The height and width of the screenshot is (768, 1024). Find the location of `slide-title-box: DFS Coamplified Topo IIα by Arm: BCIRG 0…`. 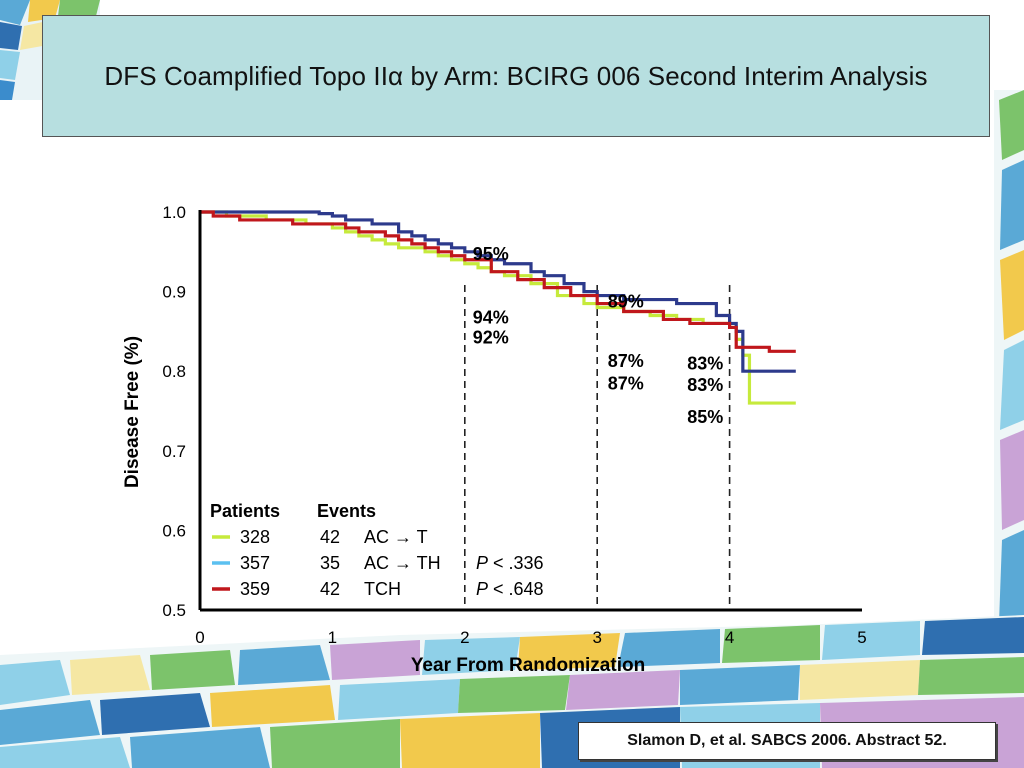

slide-title-box: DFS Coamplified Topo IIα by Arm: BCIRG 0… is located at coordinates (516, 76).